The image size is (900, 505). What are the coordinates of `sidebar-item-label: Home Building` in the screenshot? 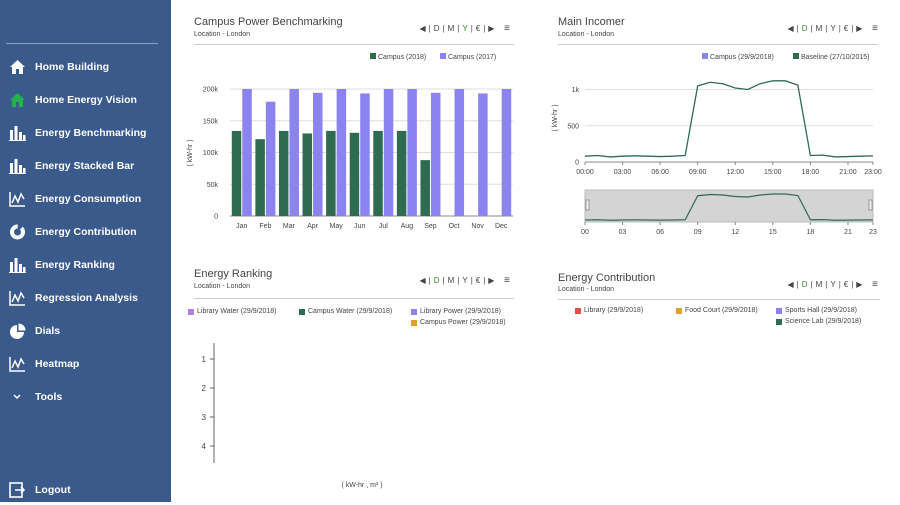 It's located at (72, 67).